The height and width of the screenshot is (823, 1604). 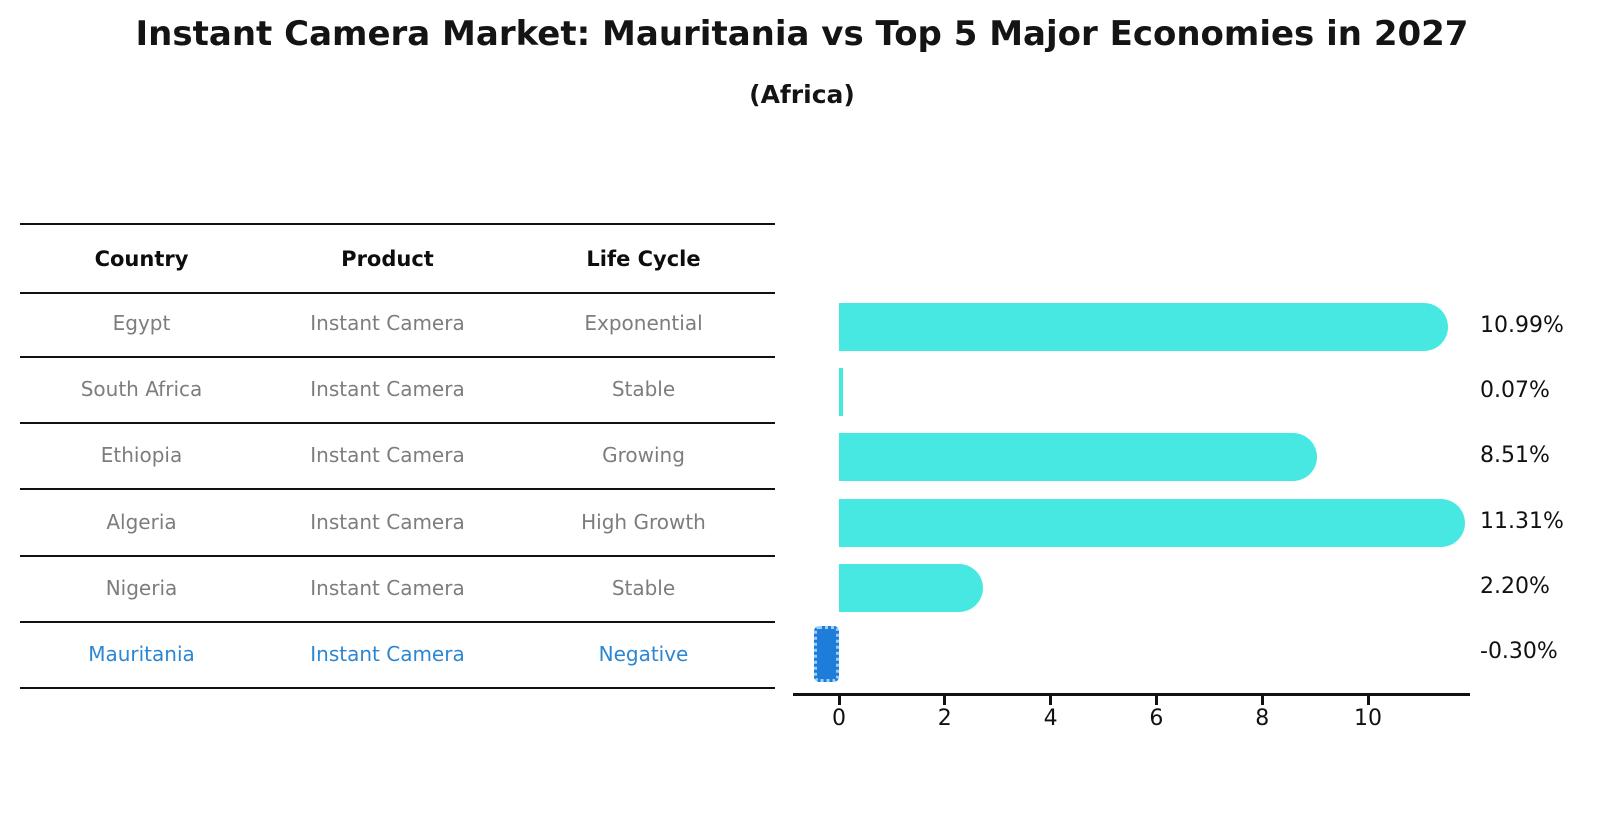 What do you see at coordinates (841, 392) in the screenshot?
I see `bar-south-africa` at bounding box center [841, 392].